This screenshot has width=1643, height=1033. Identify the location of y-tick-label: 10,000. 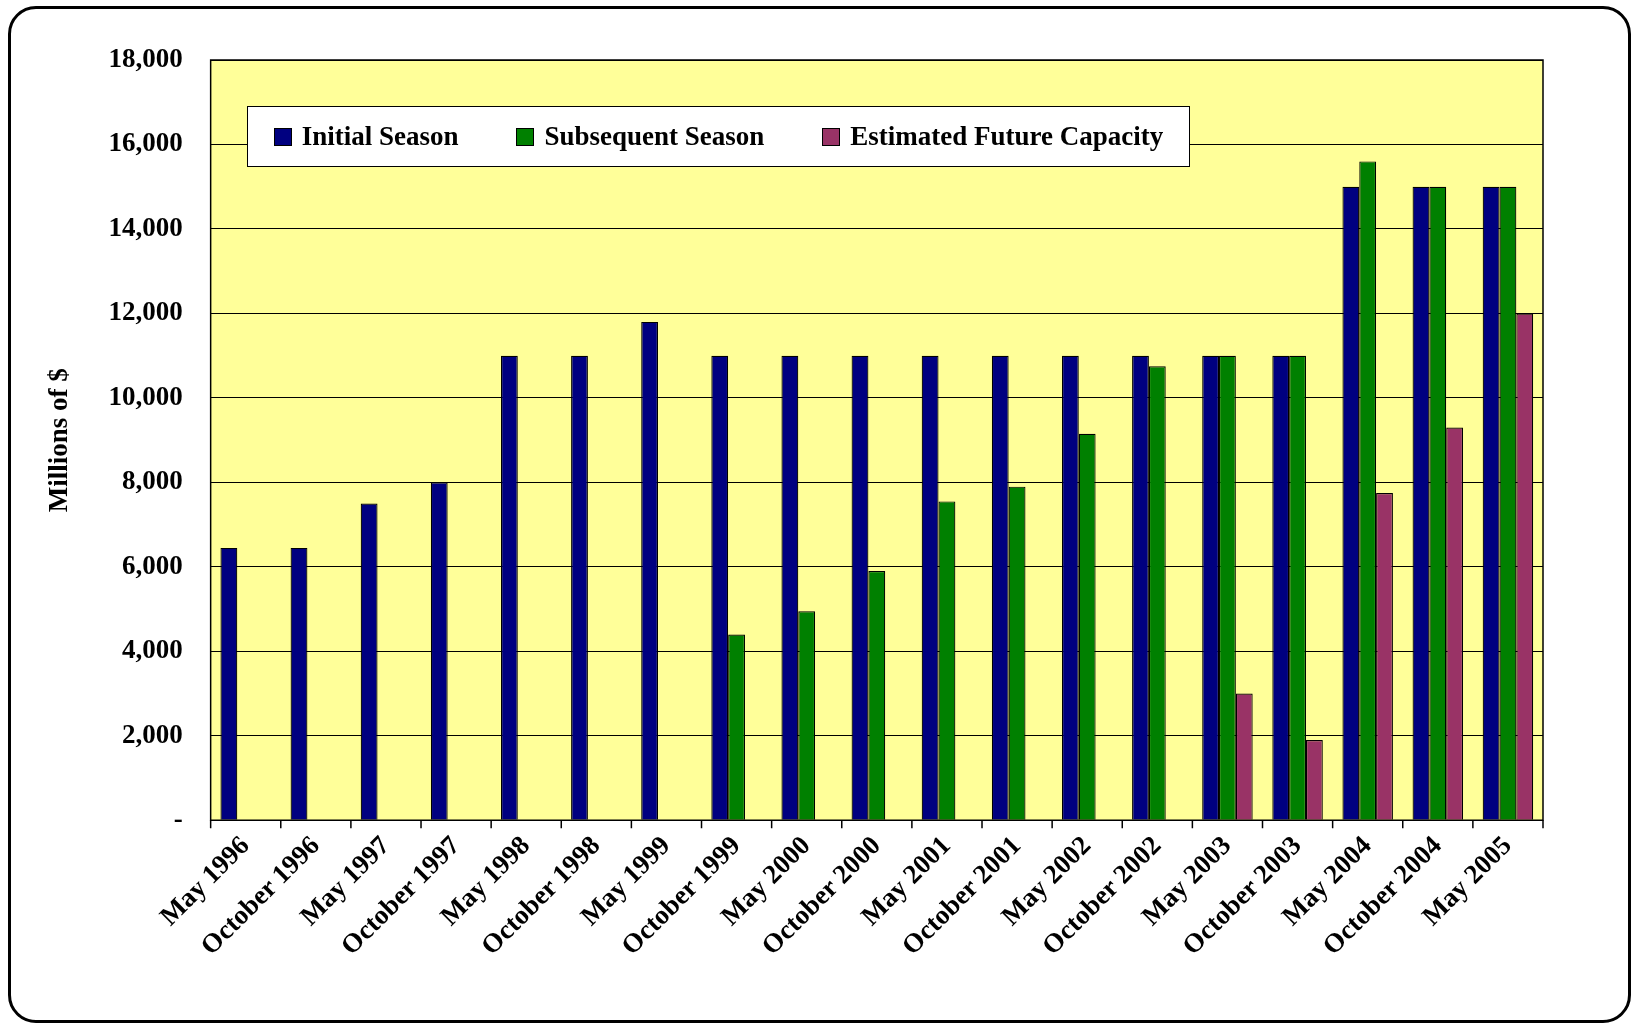
(145, 395).